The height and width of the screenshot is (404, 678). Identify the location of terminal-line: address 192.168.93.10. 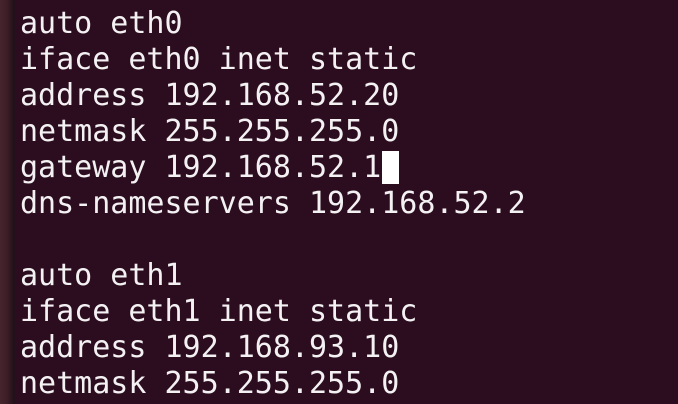
(349, 348).